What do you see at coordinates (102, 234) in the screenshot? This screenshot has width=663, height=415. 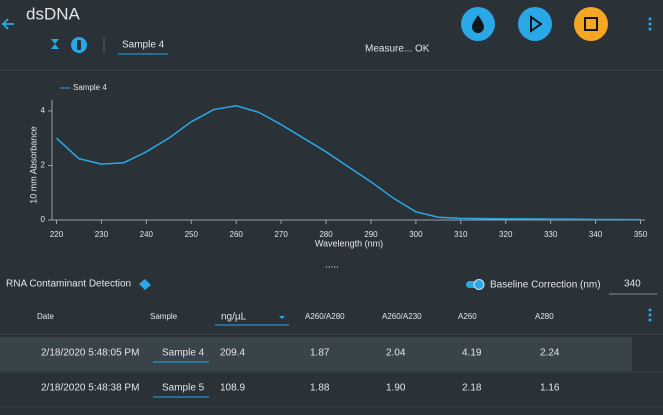 I see `x-tick-label: 230` at bounding box center [102, 234].